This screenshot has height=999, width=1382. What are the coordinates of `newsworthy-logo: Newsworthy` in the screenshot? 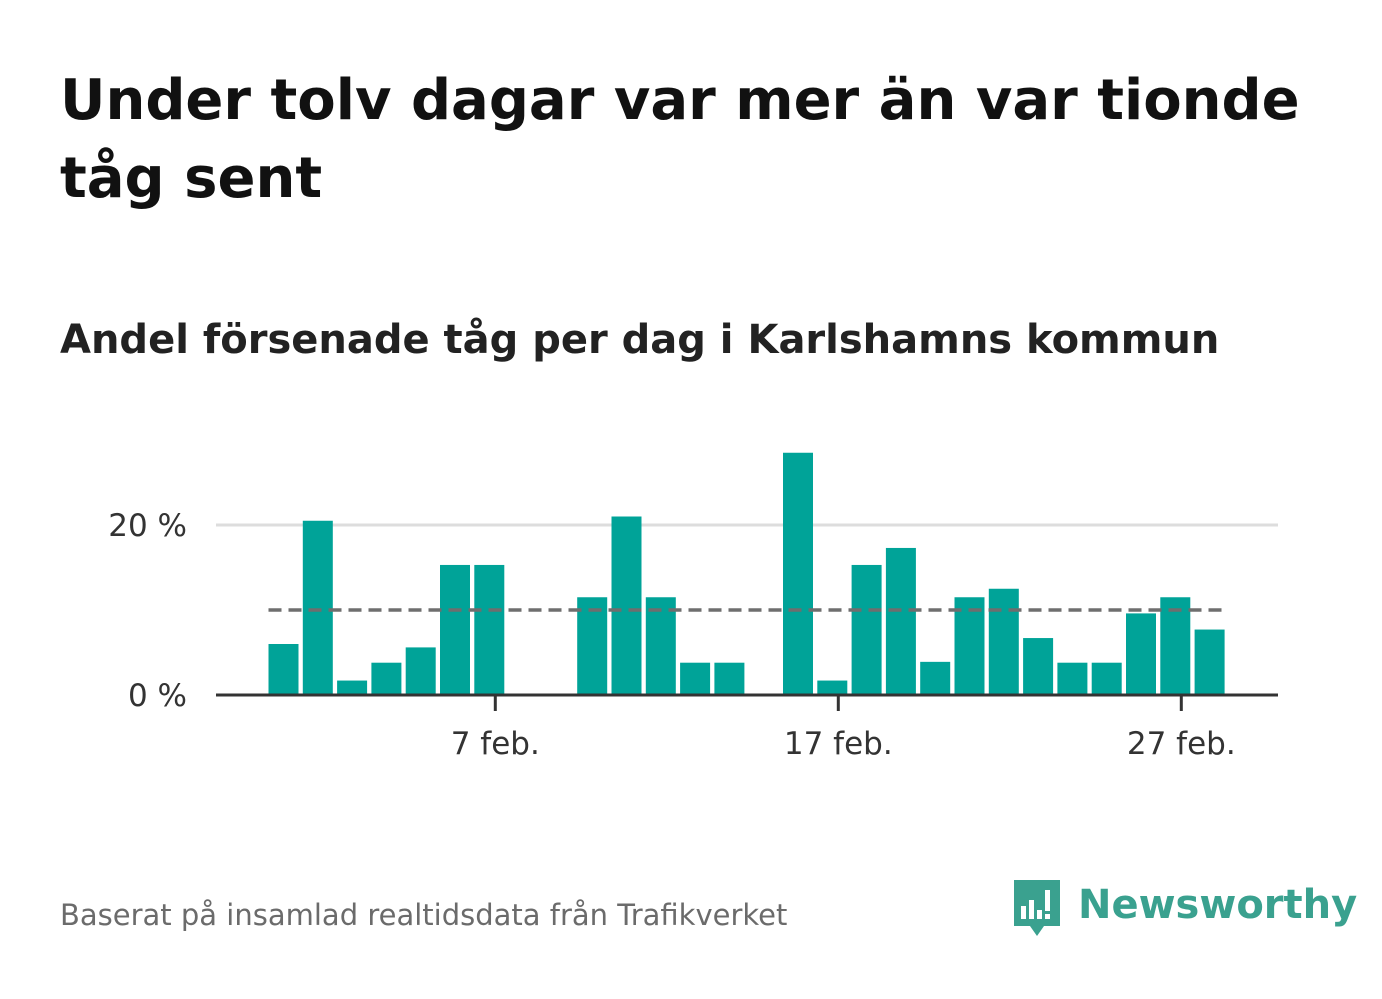 It's located at (1183, 909).